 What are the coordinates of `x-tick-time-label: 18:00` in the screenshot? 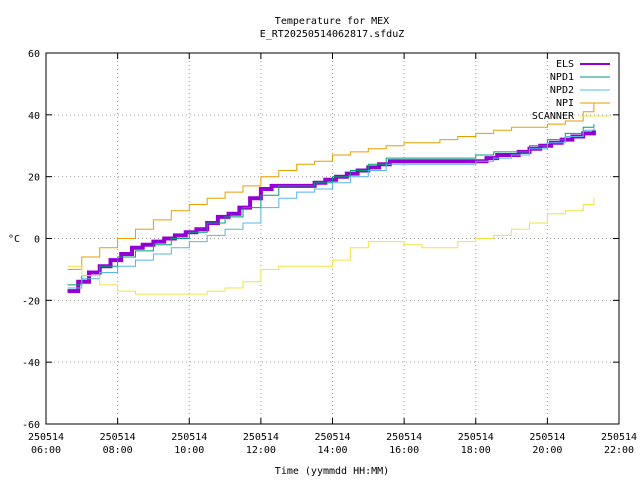 It's located at (476, 450).